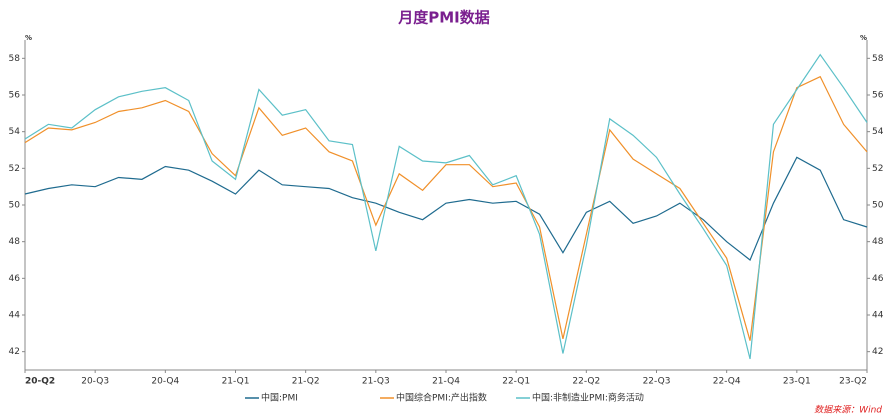 The width and height of the screenshot is (888, 418). I want to click on legend-label: 中国:PMI, so click(279, 398).